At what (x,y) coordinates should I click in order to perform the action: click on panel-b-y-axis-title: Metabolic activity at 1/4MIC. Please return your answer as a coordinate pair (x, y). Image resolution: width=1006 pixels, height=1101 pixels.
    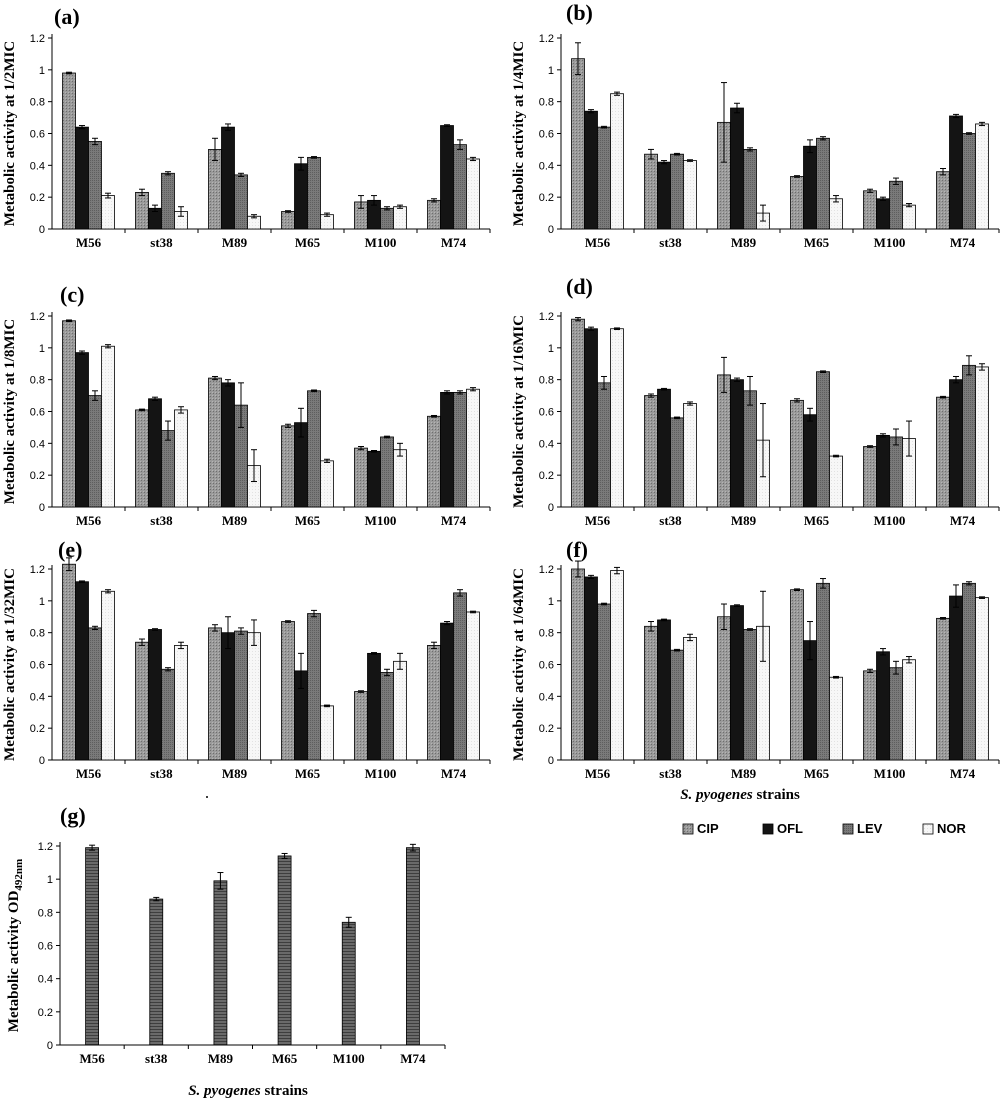
    Looking at the image, I should click on (519, 133).